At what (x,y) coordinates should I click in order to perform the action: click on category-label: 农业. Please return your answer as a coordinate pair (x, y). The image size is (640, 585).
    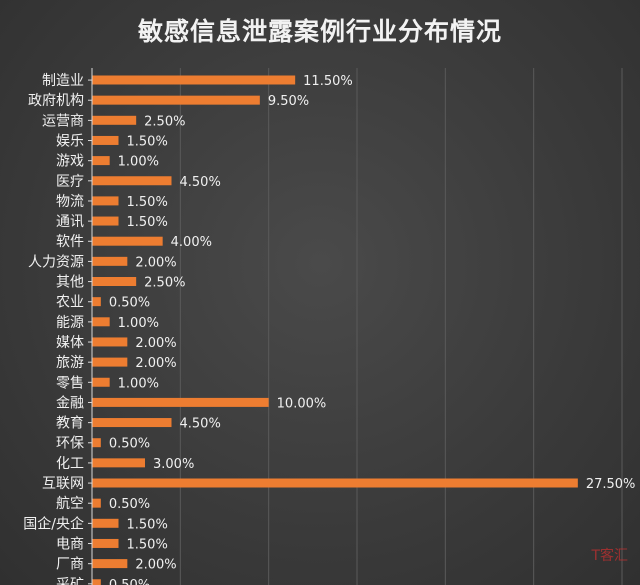
    Looking at the image, I should click on (70, 303).